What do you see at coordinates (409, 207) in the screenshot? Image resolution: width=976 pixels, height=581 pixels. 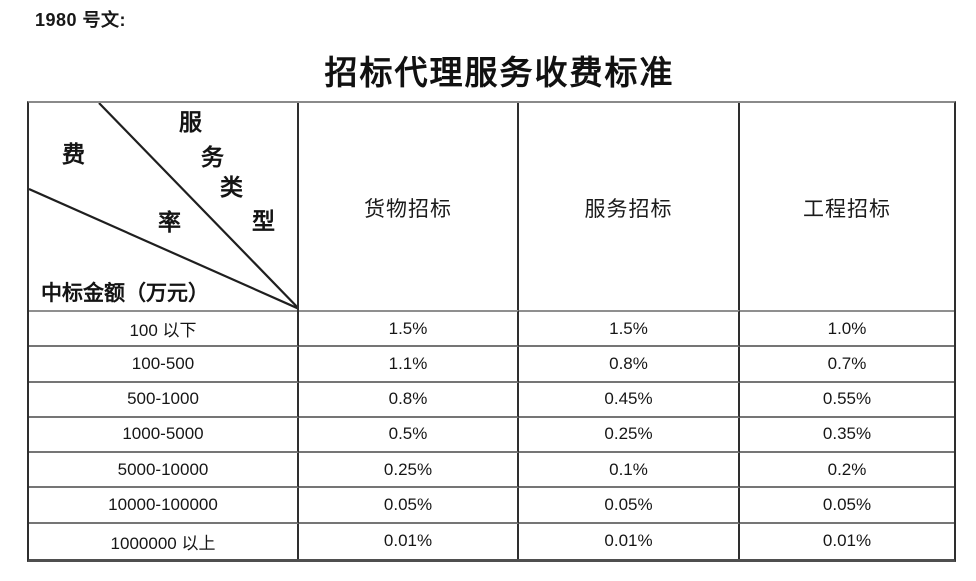 I see `column-header-goods: 货物招标` at bounding box center [409, 207].